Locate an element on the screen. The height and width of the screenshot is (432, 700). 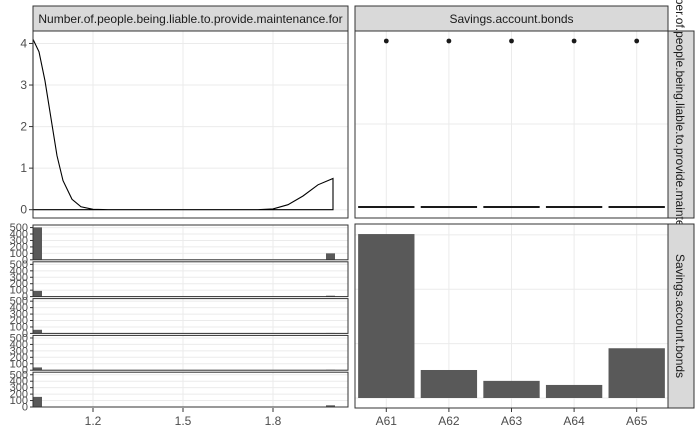
boxplot-outlier-A62 is located at coordinates (449, 41).